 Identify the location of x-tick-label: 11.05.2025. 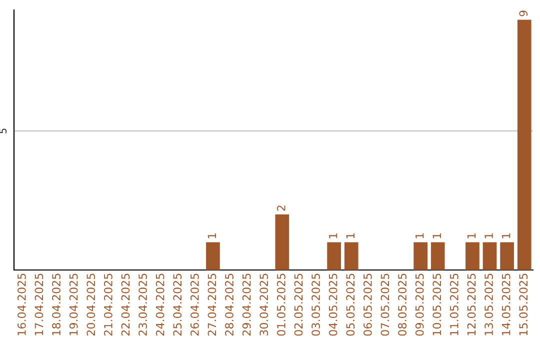
(454, 305).